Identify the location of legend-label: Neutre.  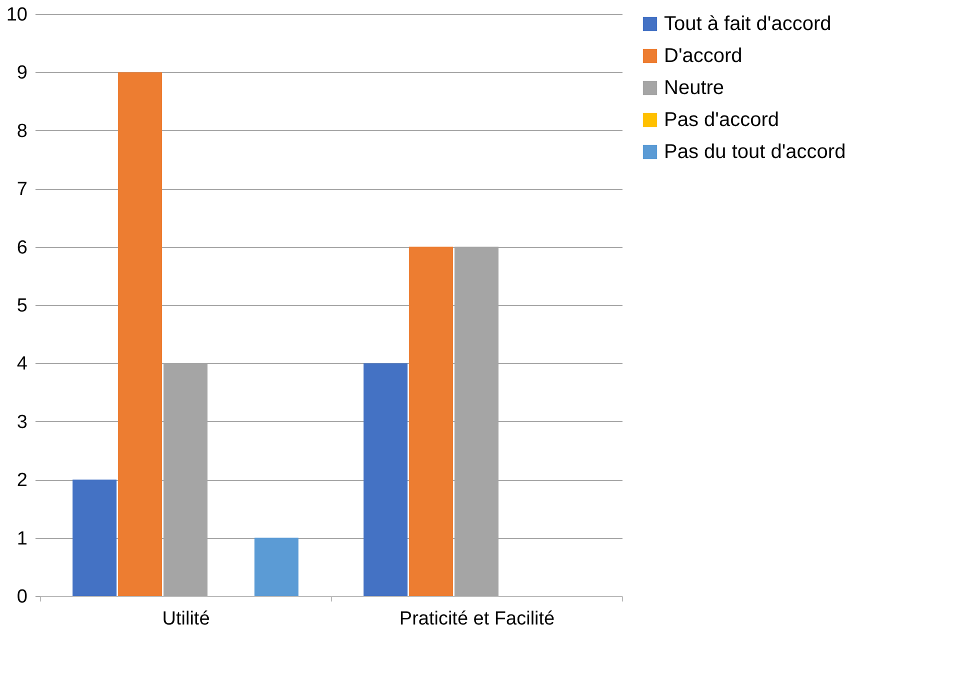
(694, 88).